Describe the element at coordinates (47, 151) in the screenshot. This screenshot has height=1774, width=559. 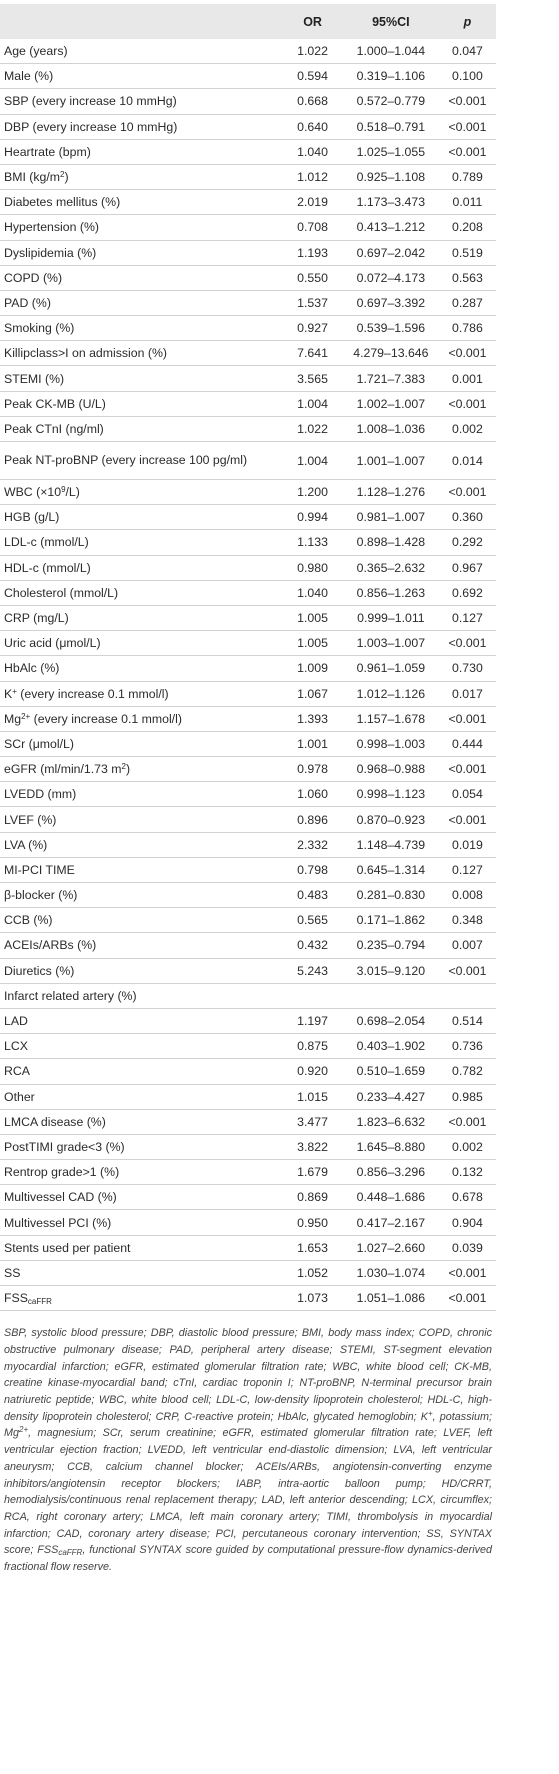
I see `variable-text: Heartrate (bpm)` at that location.